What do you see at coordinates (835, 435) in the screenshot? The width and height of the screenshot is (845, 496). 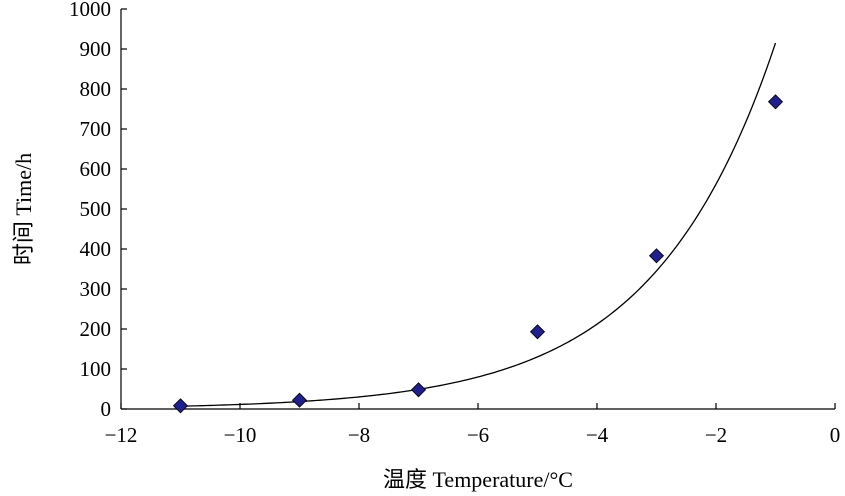 I see `x-tick-label: 0` at bounding box center [835, 435].